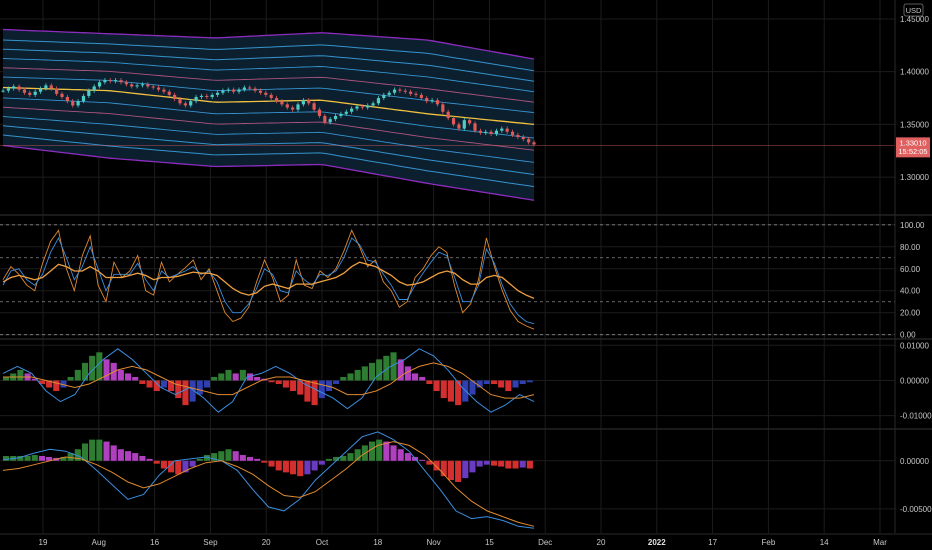 The width and height of the screenshot is (932, 550). I want to click on signal-slow-line, so click(268, 484).